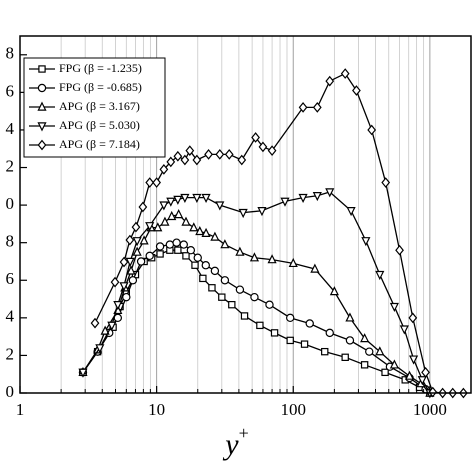  Describe the element at coordinates (10, 128) in the screenshot. I see `y-tick-label: 4` at that location.